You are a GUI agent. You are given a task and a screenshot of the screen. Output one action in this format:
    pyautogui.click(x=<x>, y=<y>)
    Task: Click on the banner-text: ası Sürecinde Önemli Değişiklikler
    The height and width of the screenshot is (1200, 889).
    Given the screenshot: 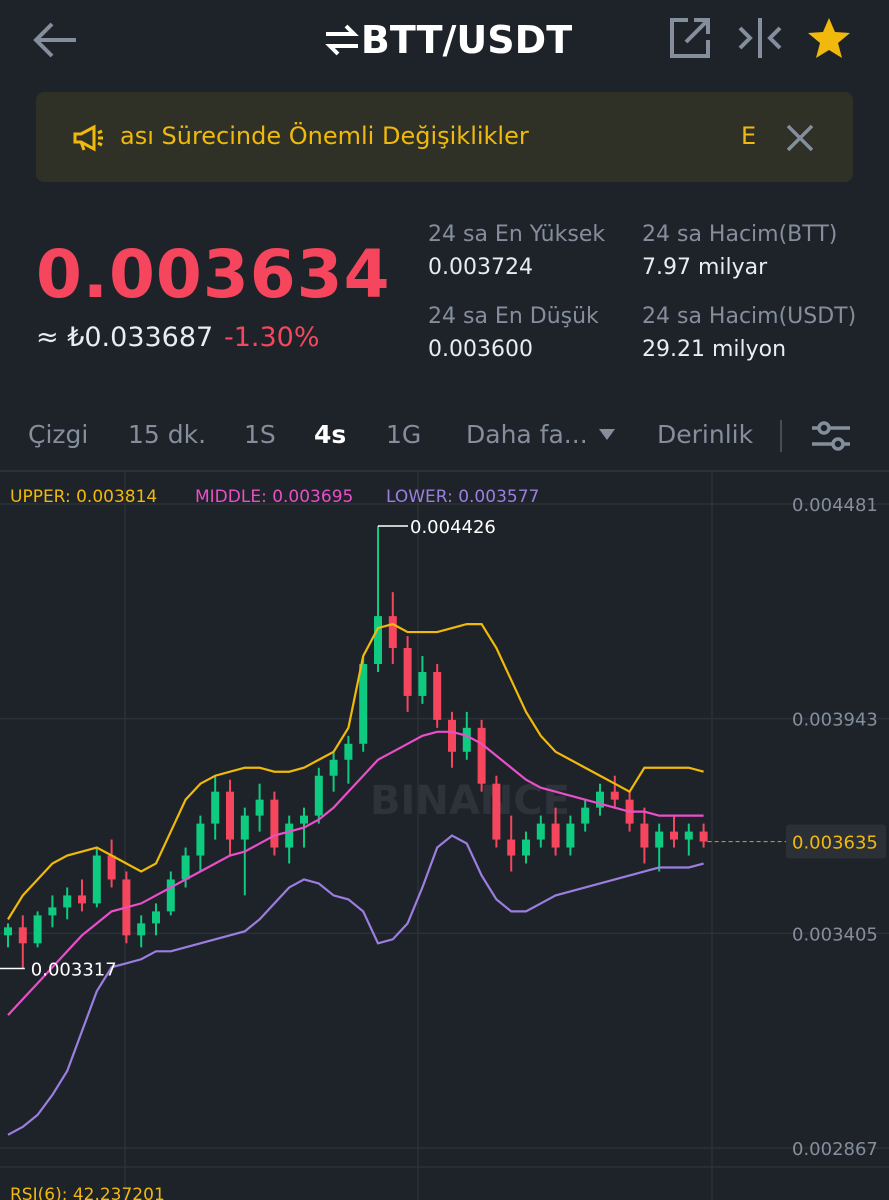 What is the action you would take?
    pyautogui.click(x=324, y=136)
    